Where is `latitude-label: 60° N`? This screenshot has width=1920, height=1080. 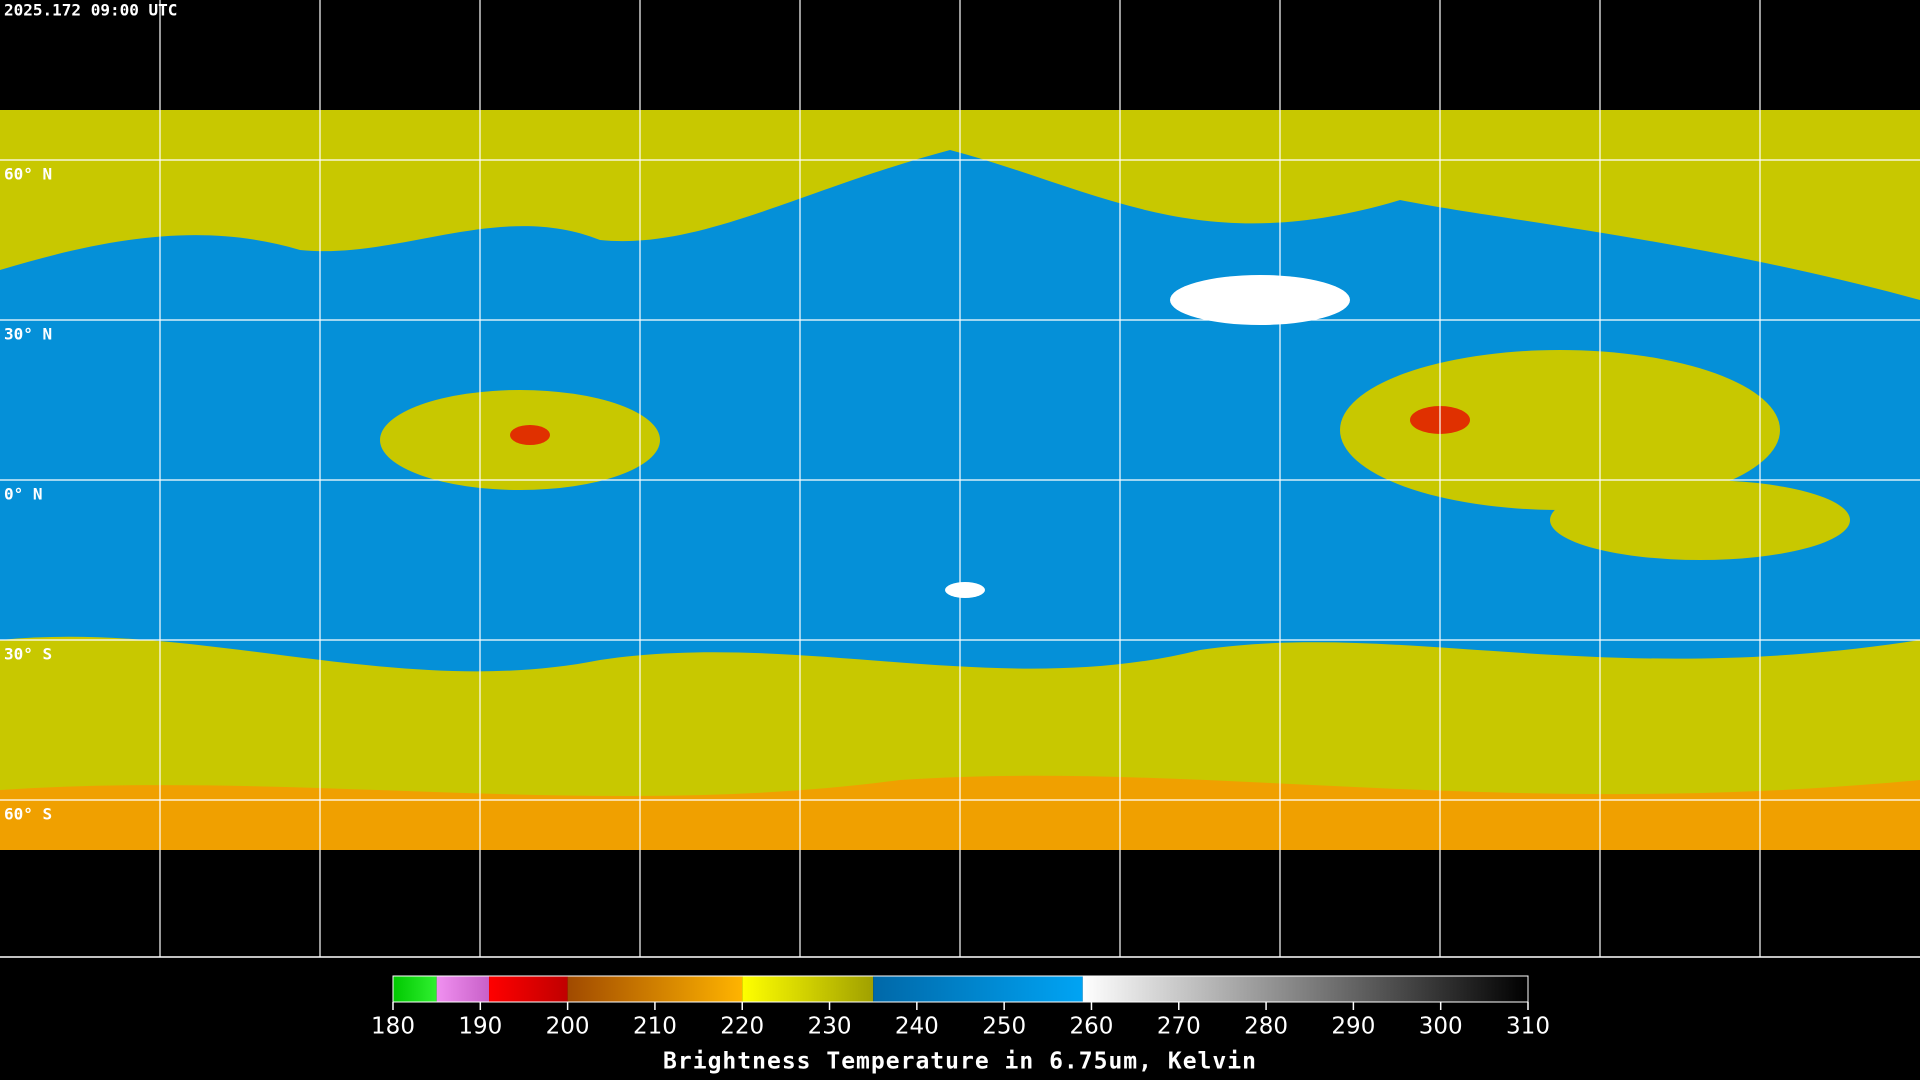
latitude-label: 60° N is located at coordinates (28, 174).